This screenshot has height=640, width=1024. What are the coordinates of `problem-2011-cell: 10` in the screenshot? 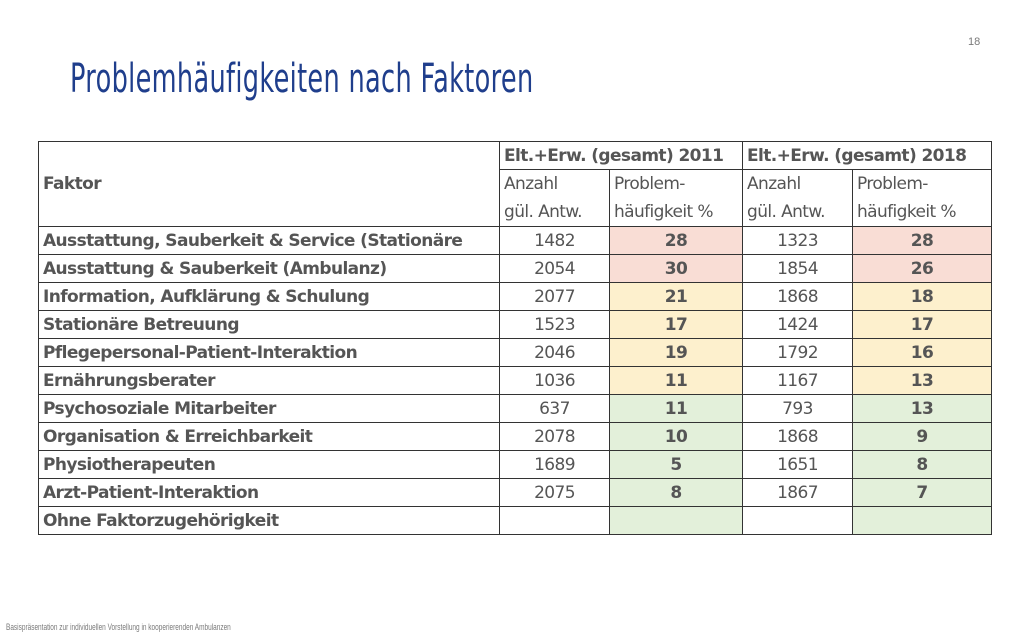 It's located at (676, 436).